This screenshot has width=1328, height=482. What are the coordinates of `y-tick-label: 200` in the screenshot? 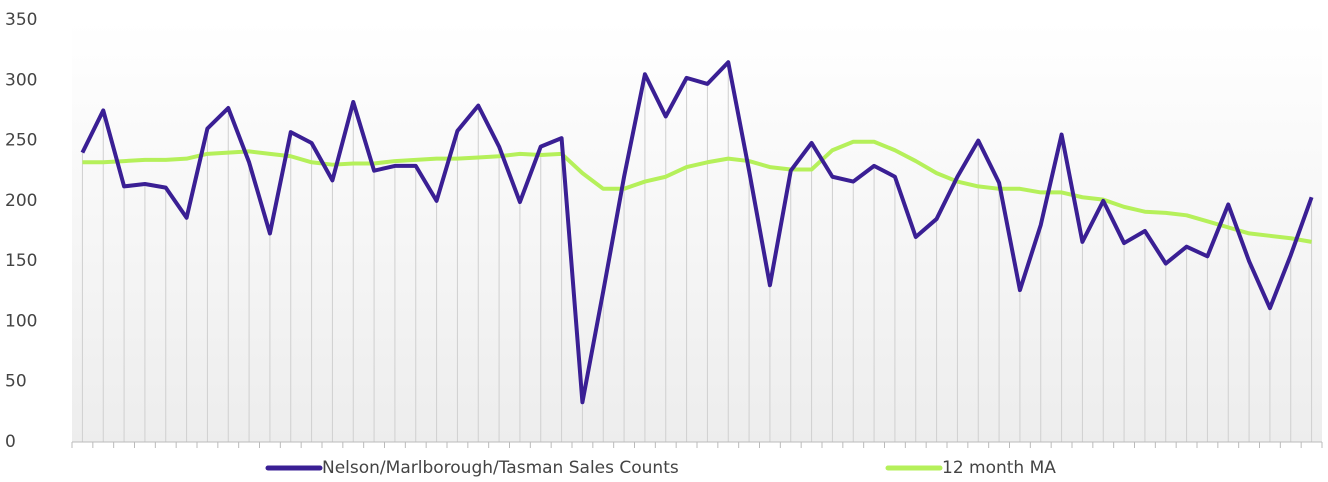 It's located at (21, 201).